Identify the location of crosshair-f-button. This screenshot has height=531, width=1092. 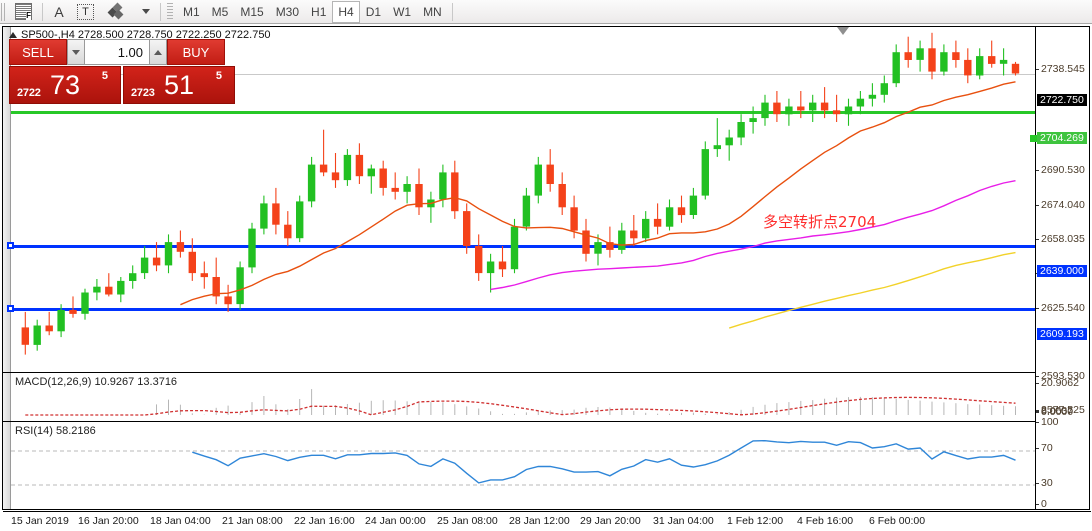
(23, 12).